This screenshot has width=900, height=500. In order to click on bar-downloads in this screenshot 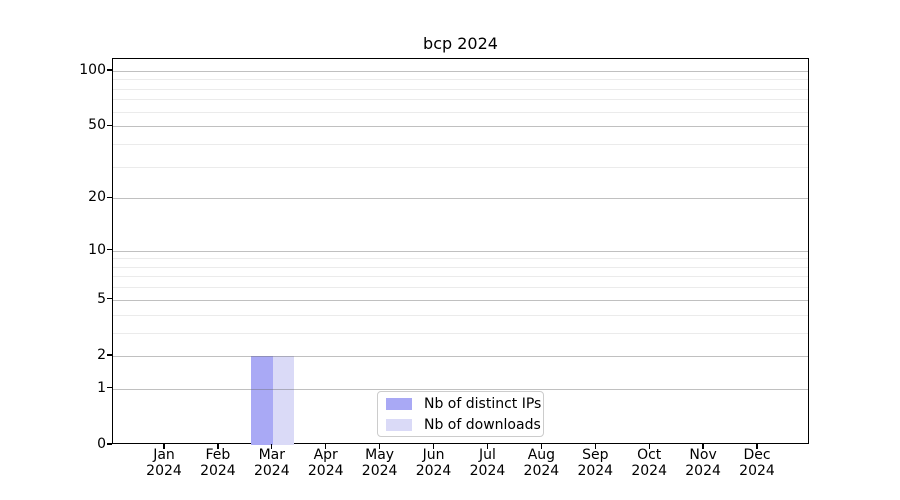, I will do `click(283, 400)`.